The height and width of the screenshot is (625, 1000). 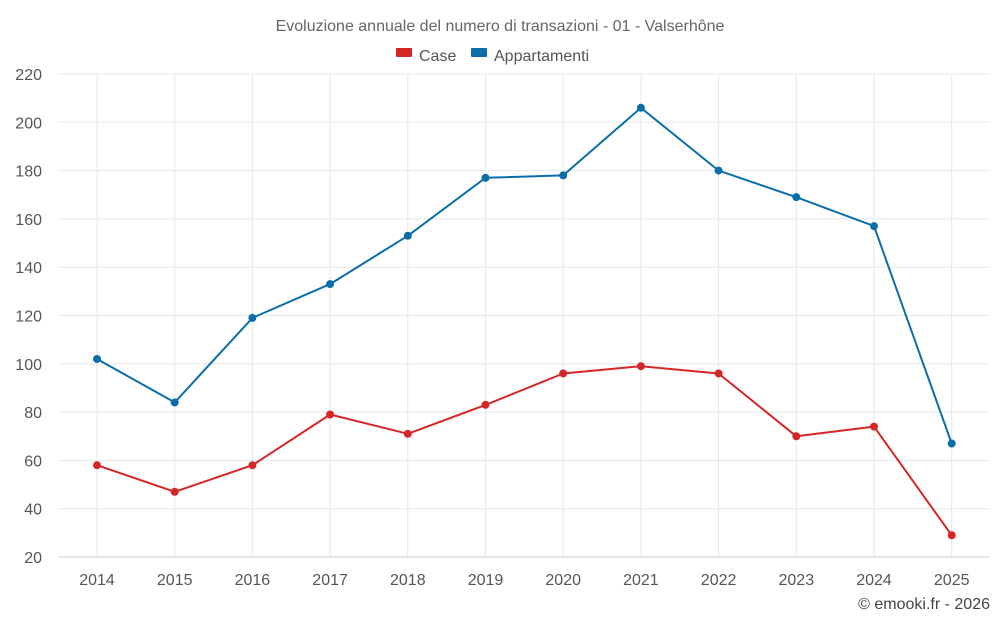 What do you see at coordinates (33, 510) in the screenshot?
I see `y-tick-label: 40` at bounding box center [33, 510].